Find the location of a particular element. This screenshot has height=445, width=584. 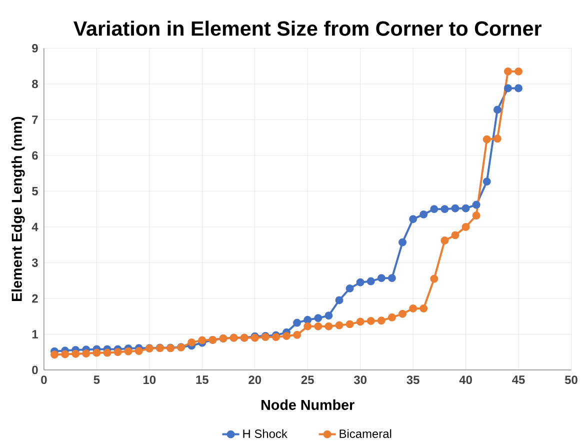

legend-label: H Shock is located at coordinates (265, 433).